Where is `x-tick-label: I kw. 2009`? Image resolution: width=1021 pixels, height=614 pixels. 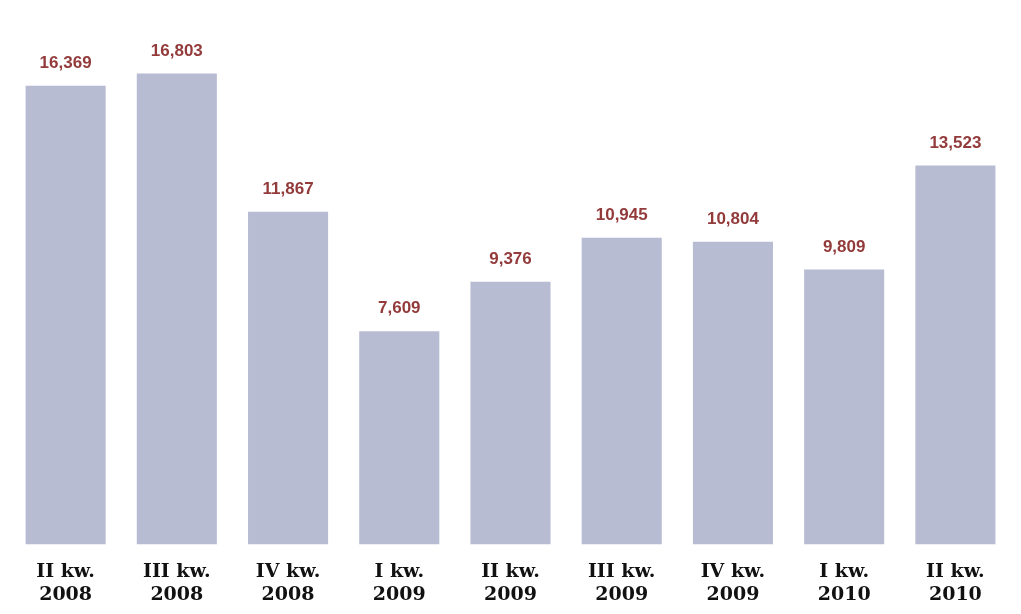
x-tick-label: I kw. 2009 is located at coordinates (399, 581).